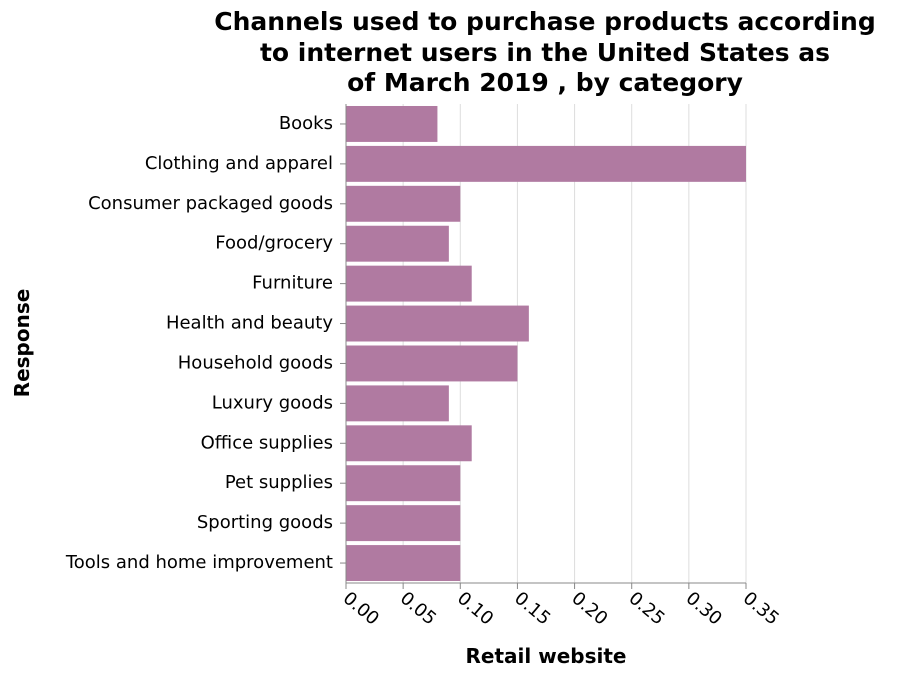 This screenshot has height=678, width=900. What do you see at coordinates (210, 203) in the screenshot?
I see `category-label: Consumer packaged goods` at bounding box center [210, 203].